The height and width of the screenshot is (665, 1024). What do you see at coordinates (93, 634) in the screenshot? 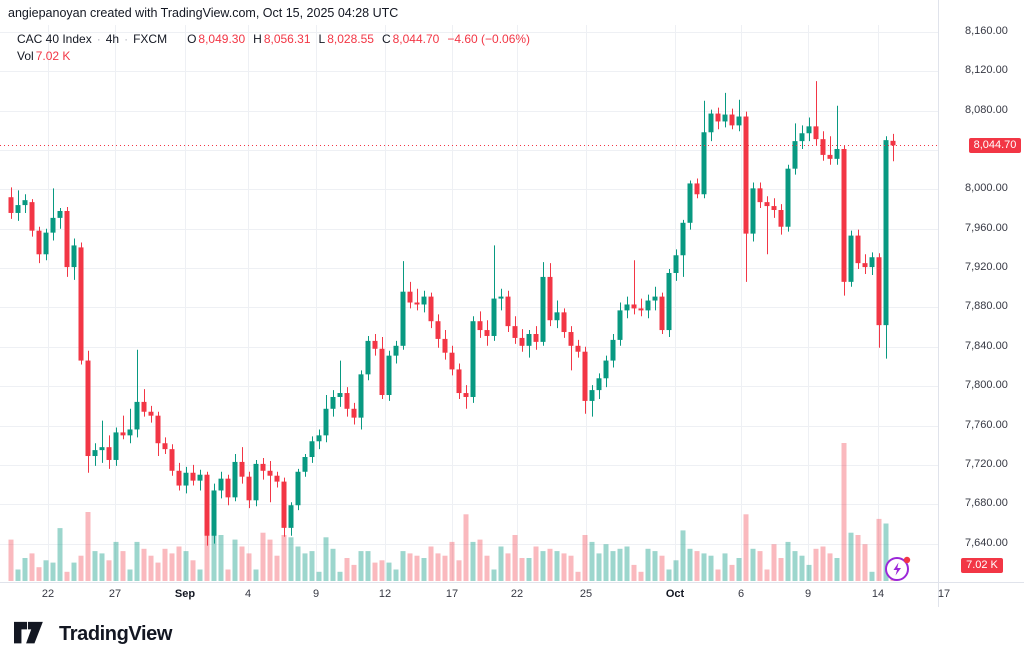
I see `tradingview-logo: TradingView` at bounding box center [93, 634].